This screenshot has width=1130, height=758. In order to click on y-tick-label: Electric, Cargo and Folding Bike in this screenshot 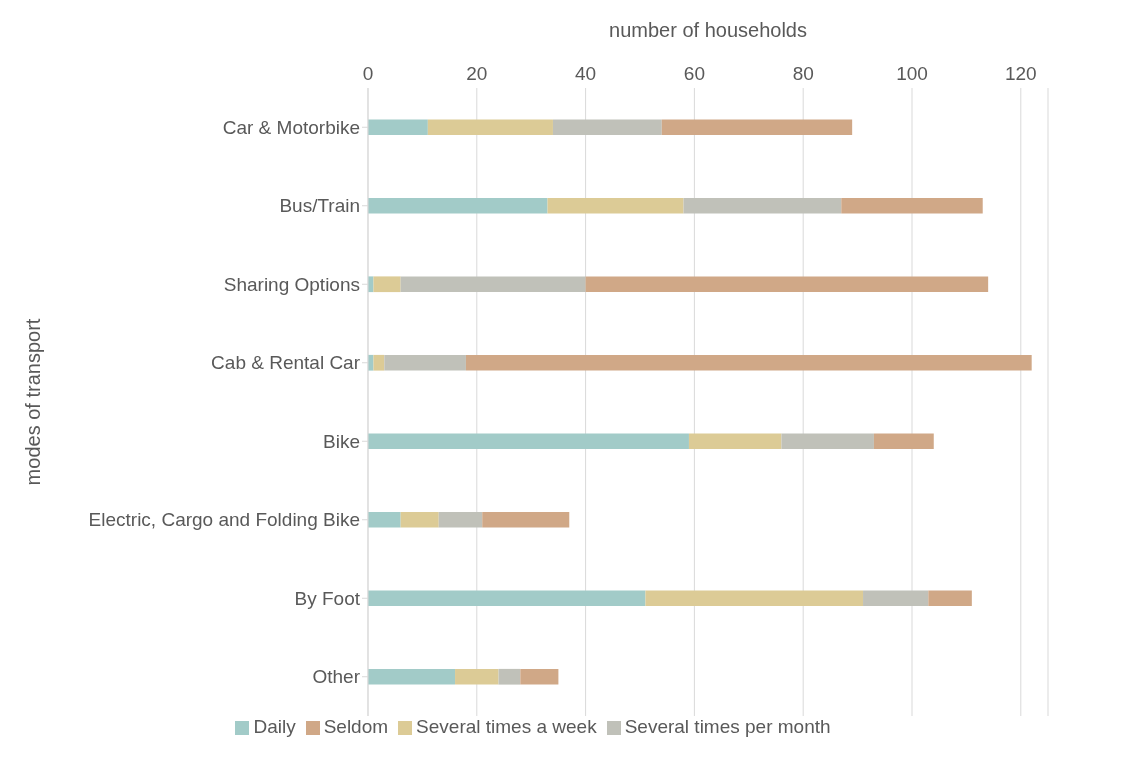, I will do `click(224, 520)`.